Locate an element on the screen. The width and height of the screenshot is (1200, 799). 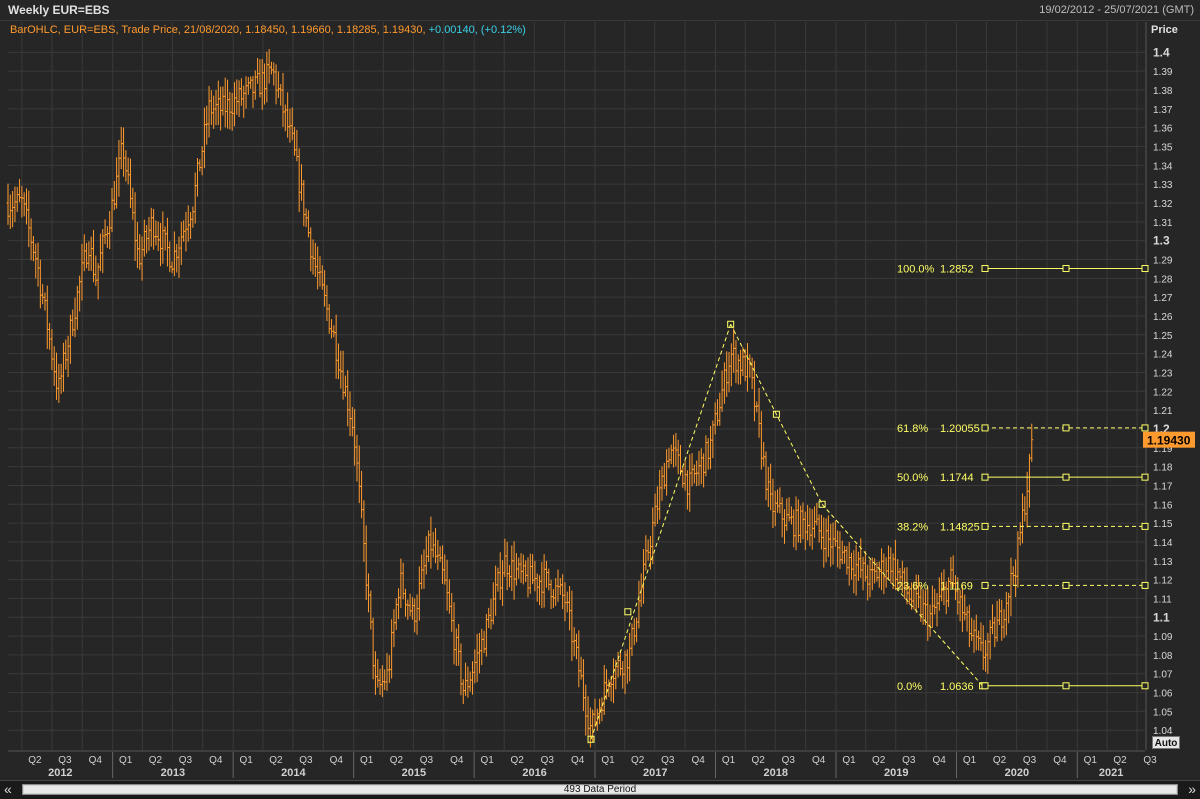
y-tick-label: 1.39 is located at coordinates (1163, 72).